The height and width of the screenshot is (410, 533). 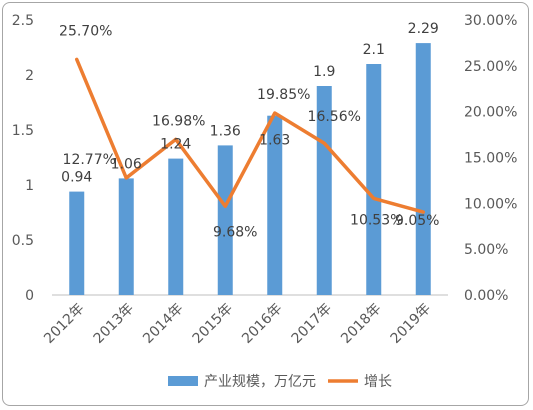 I want to click on x-axis-tick-label: 2016年, so click(x=262, y=324).